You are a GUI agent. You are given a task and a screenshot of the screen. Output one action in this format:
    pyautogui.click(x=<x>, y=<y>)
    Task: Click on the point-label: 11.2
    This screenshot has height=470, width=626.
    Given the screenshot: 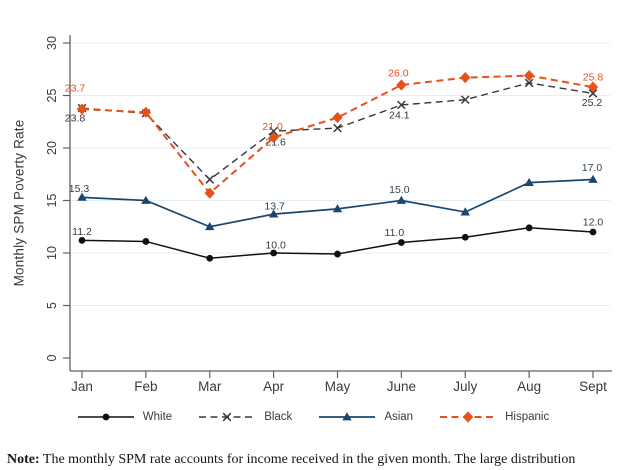 What is the action you would take?
    pyautogui.click(x=82, y=232)
    